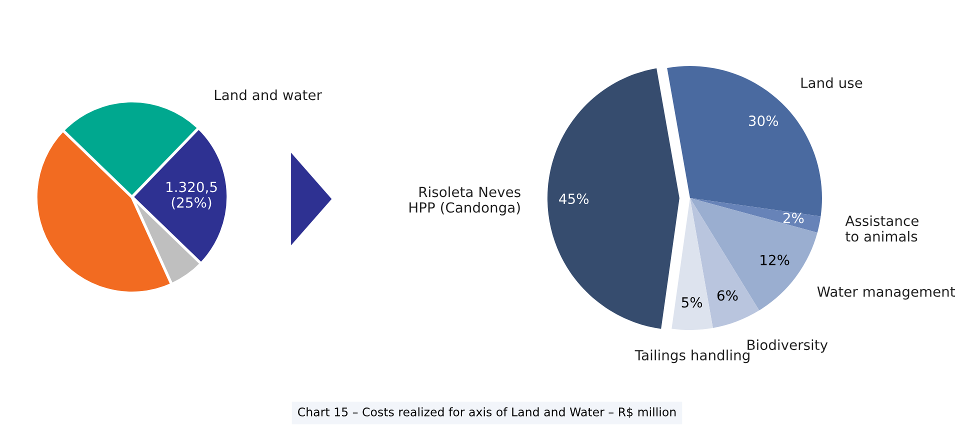 This screenshot has height=425, width=974. What do you see at coordinates (692, 302) in the screenshot?
I see `data-label: 5%` at bounding box center [692, 302].